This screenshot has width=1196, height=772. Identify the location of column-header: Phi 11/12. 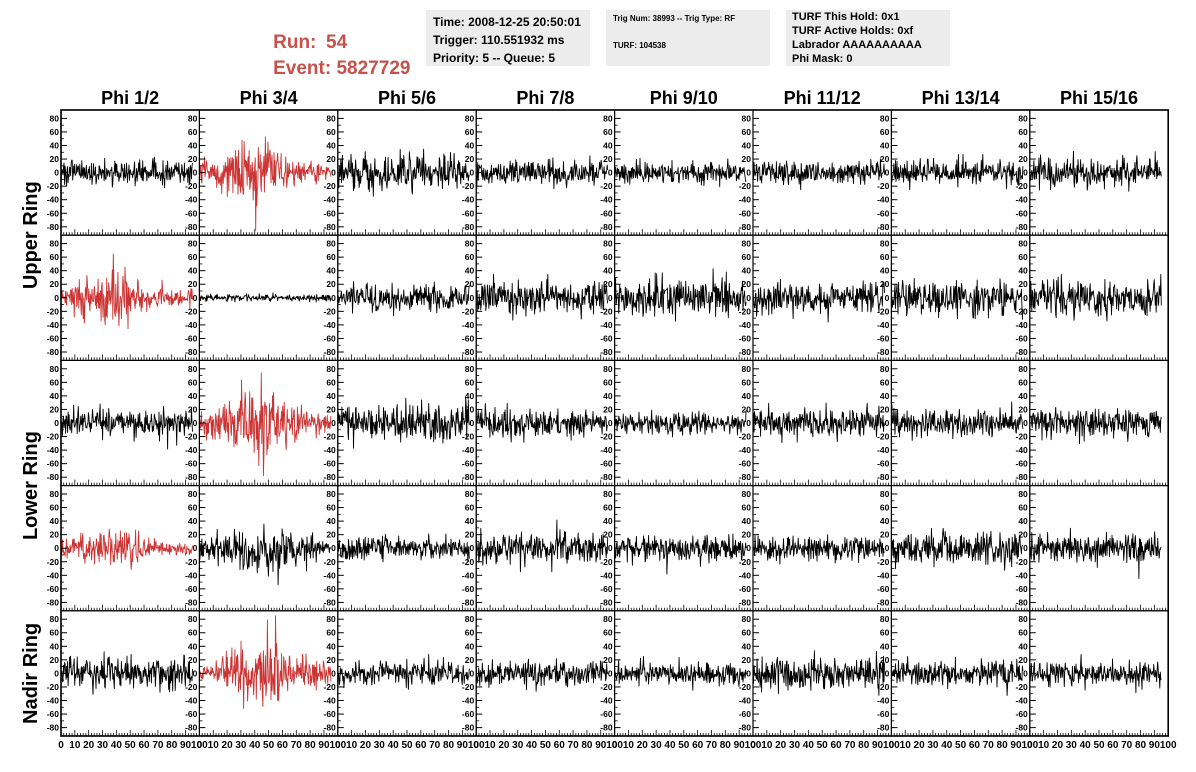
(822, 98).